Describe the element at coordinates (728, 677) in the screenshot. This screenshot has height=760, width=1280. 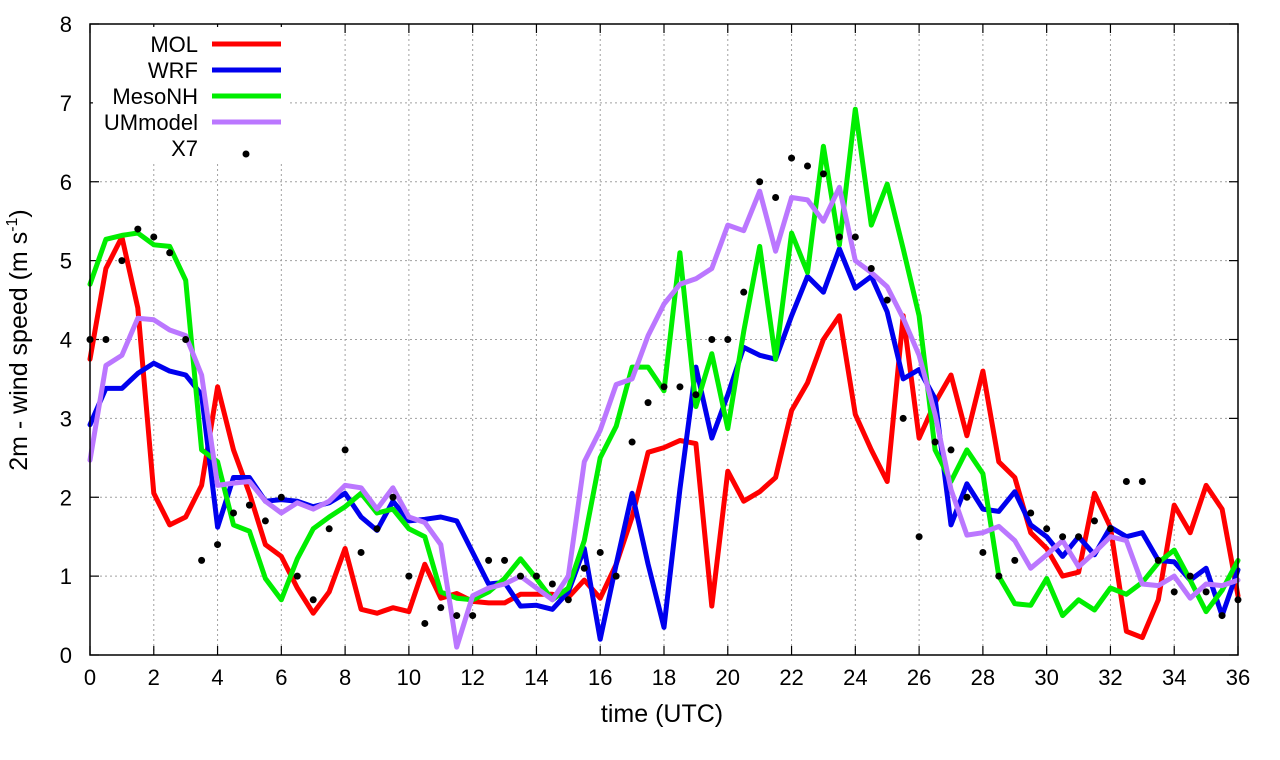
I see `x-tick-label: 20` at that location.